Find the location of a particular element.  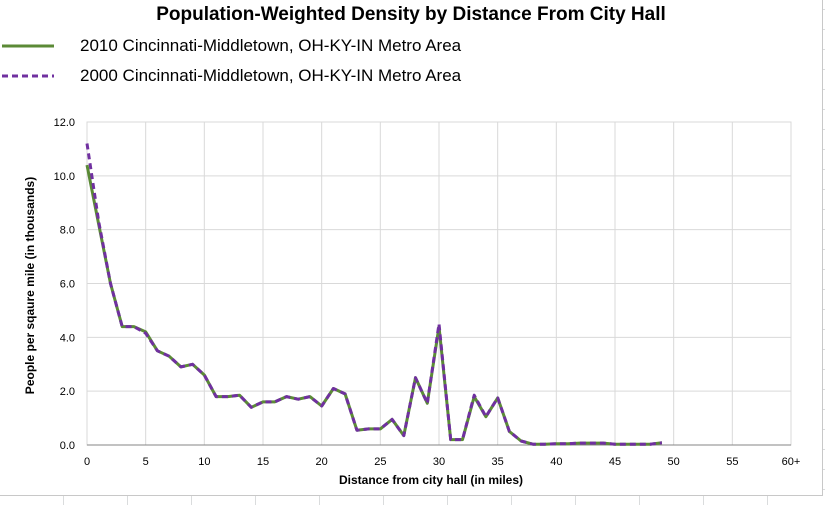

y-tick-label: 6.0 is located at coordinates (67, 285).